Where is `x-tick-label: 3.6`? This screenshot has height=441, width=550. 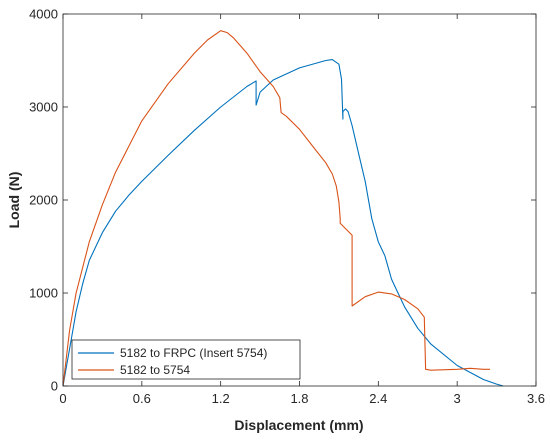 x-tick-label: 3.6 is located at coordinates (536, 398).